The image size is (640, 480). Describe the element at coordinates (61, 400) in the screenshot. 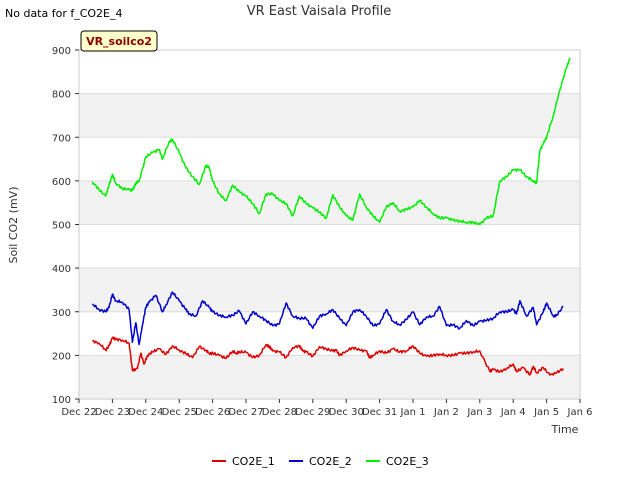

I see `y-tick-label: 100` at that location.